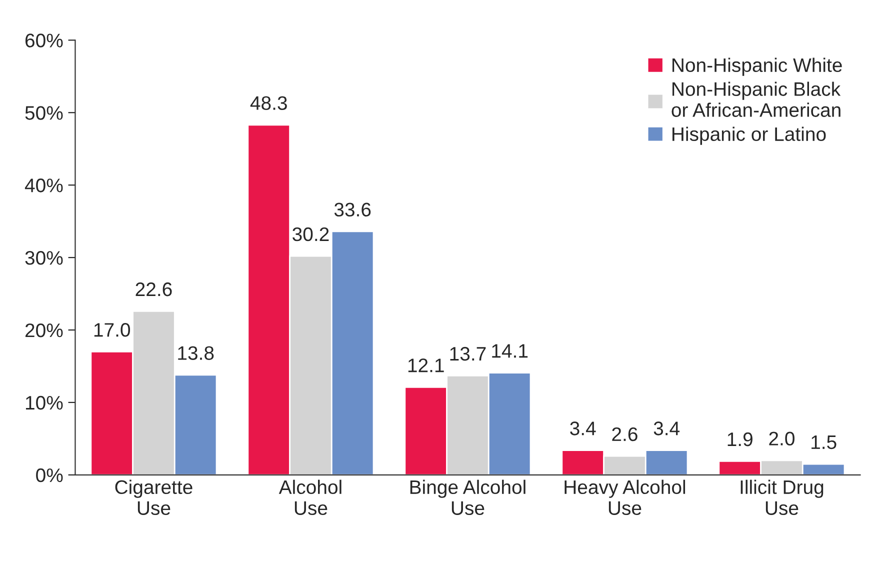 The image size is (885, 582). I want to click on data-label: 1.9, so click(740, 439).